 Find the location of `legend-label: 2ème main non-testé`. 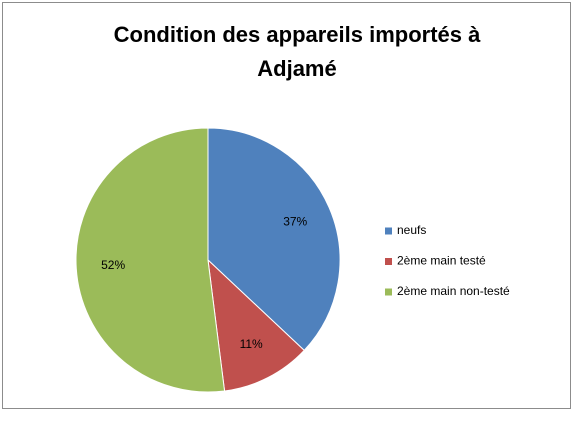

legend-label: 2ème main non-testé is located at coordinates (453, 291).